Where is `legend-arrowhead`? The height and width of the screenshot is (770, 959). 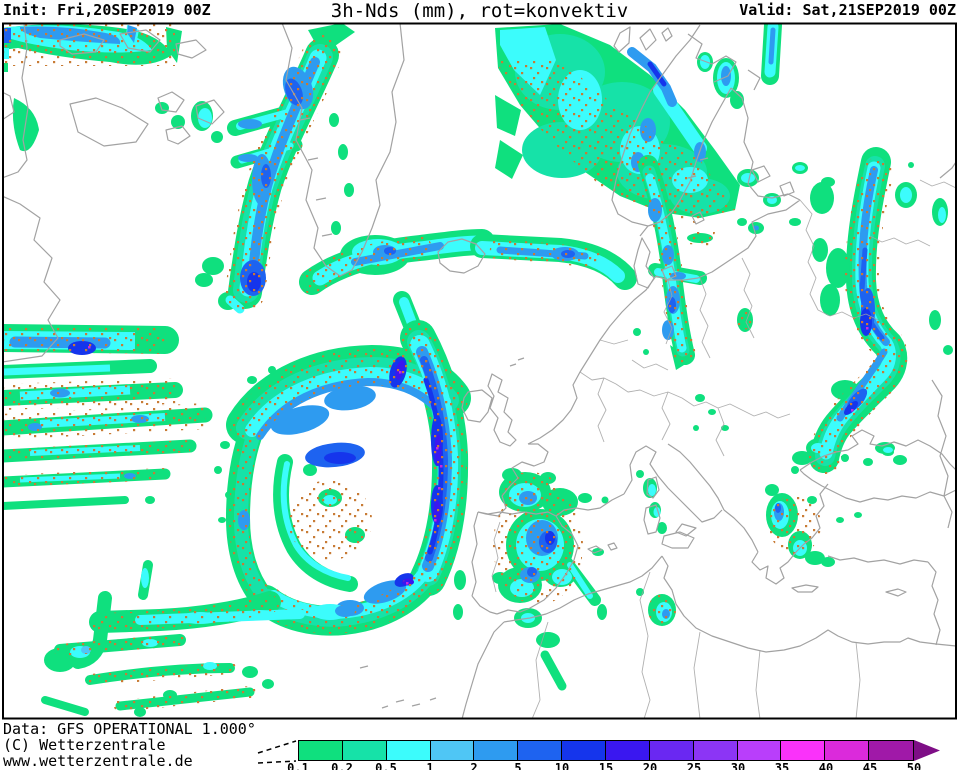 legend-arrowhead is located at coordinates (927, 750).